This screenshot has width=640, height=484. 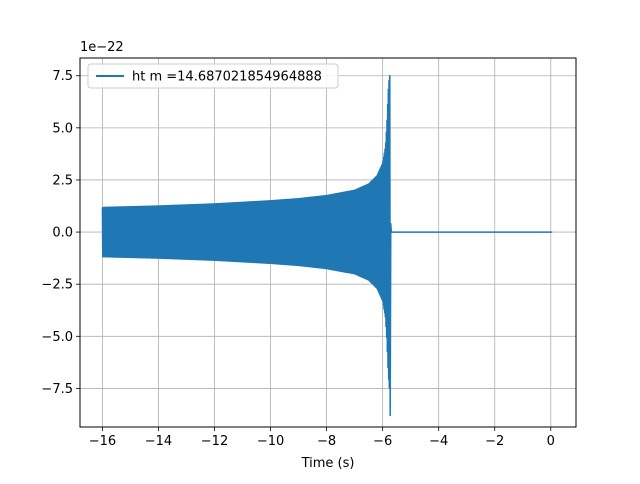 I want to click on x-tick-label: −2, so click(x=494, y=441).